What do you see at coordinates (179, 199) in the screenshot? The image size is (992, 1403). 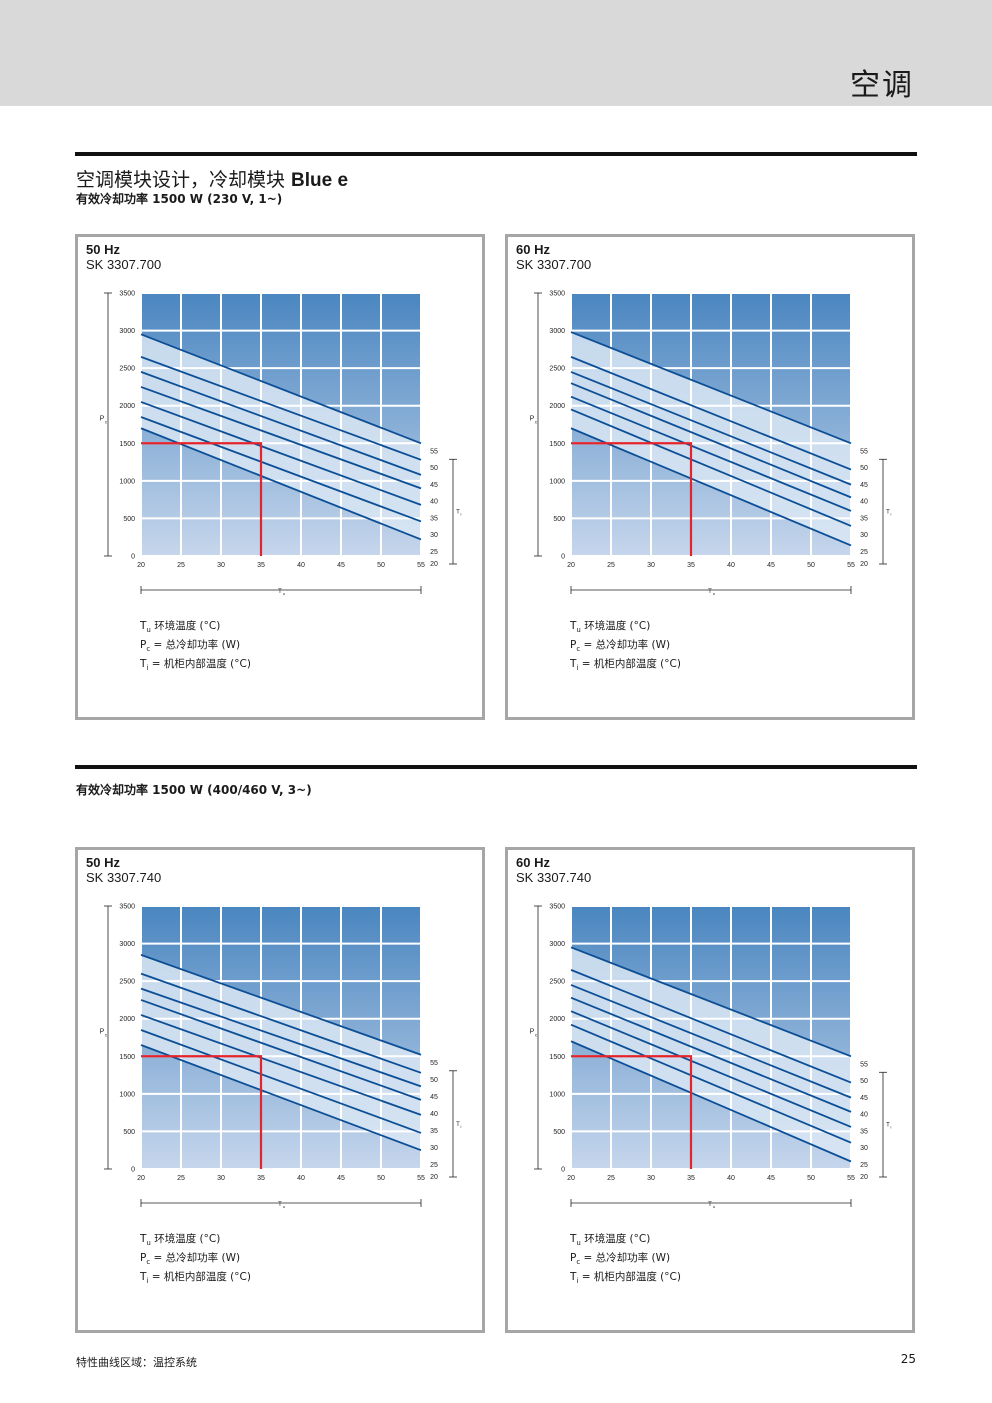 I see `section-subtitle-1: 有效冷却功率 1500 W (230 V, 1~)` at bounding box center [179, 199].